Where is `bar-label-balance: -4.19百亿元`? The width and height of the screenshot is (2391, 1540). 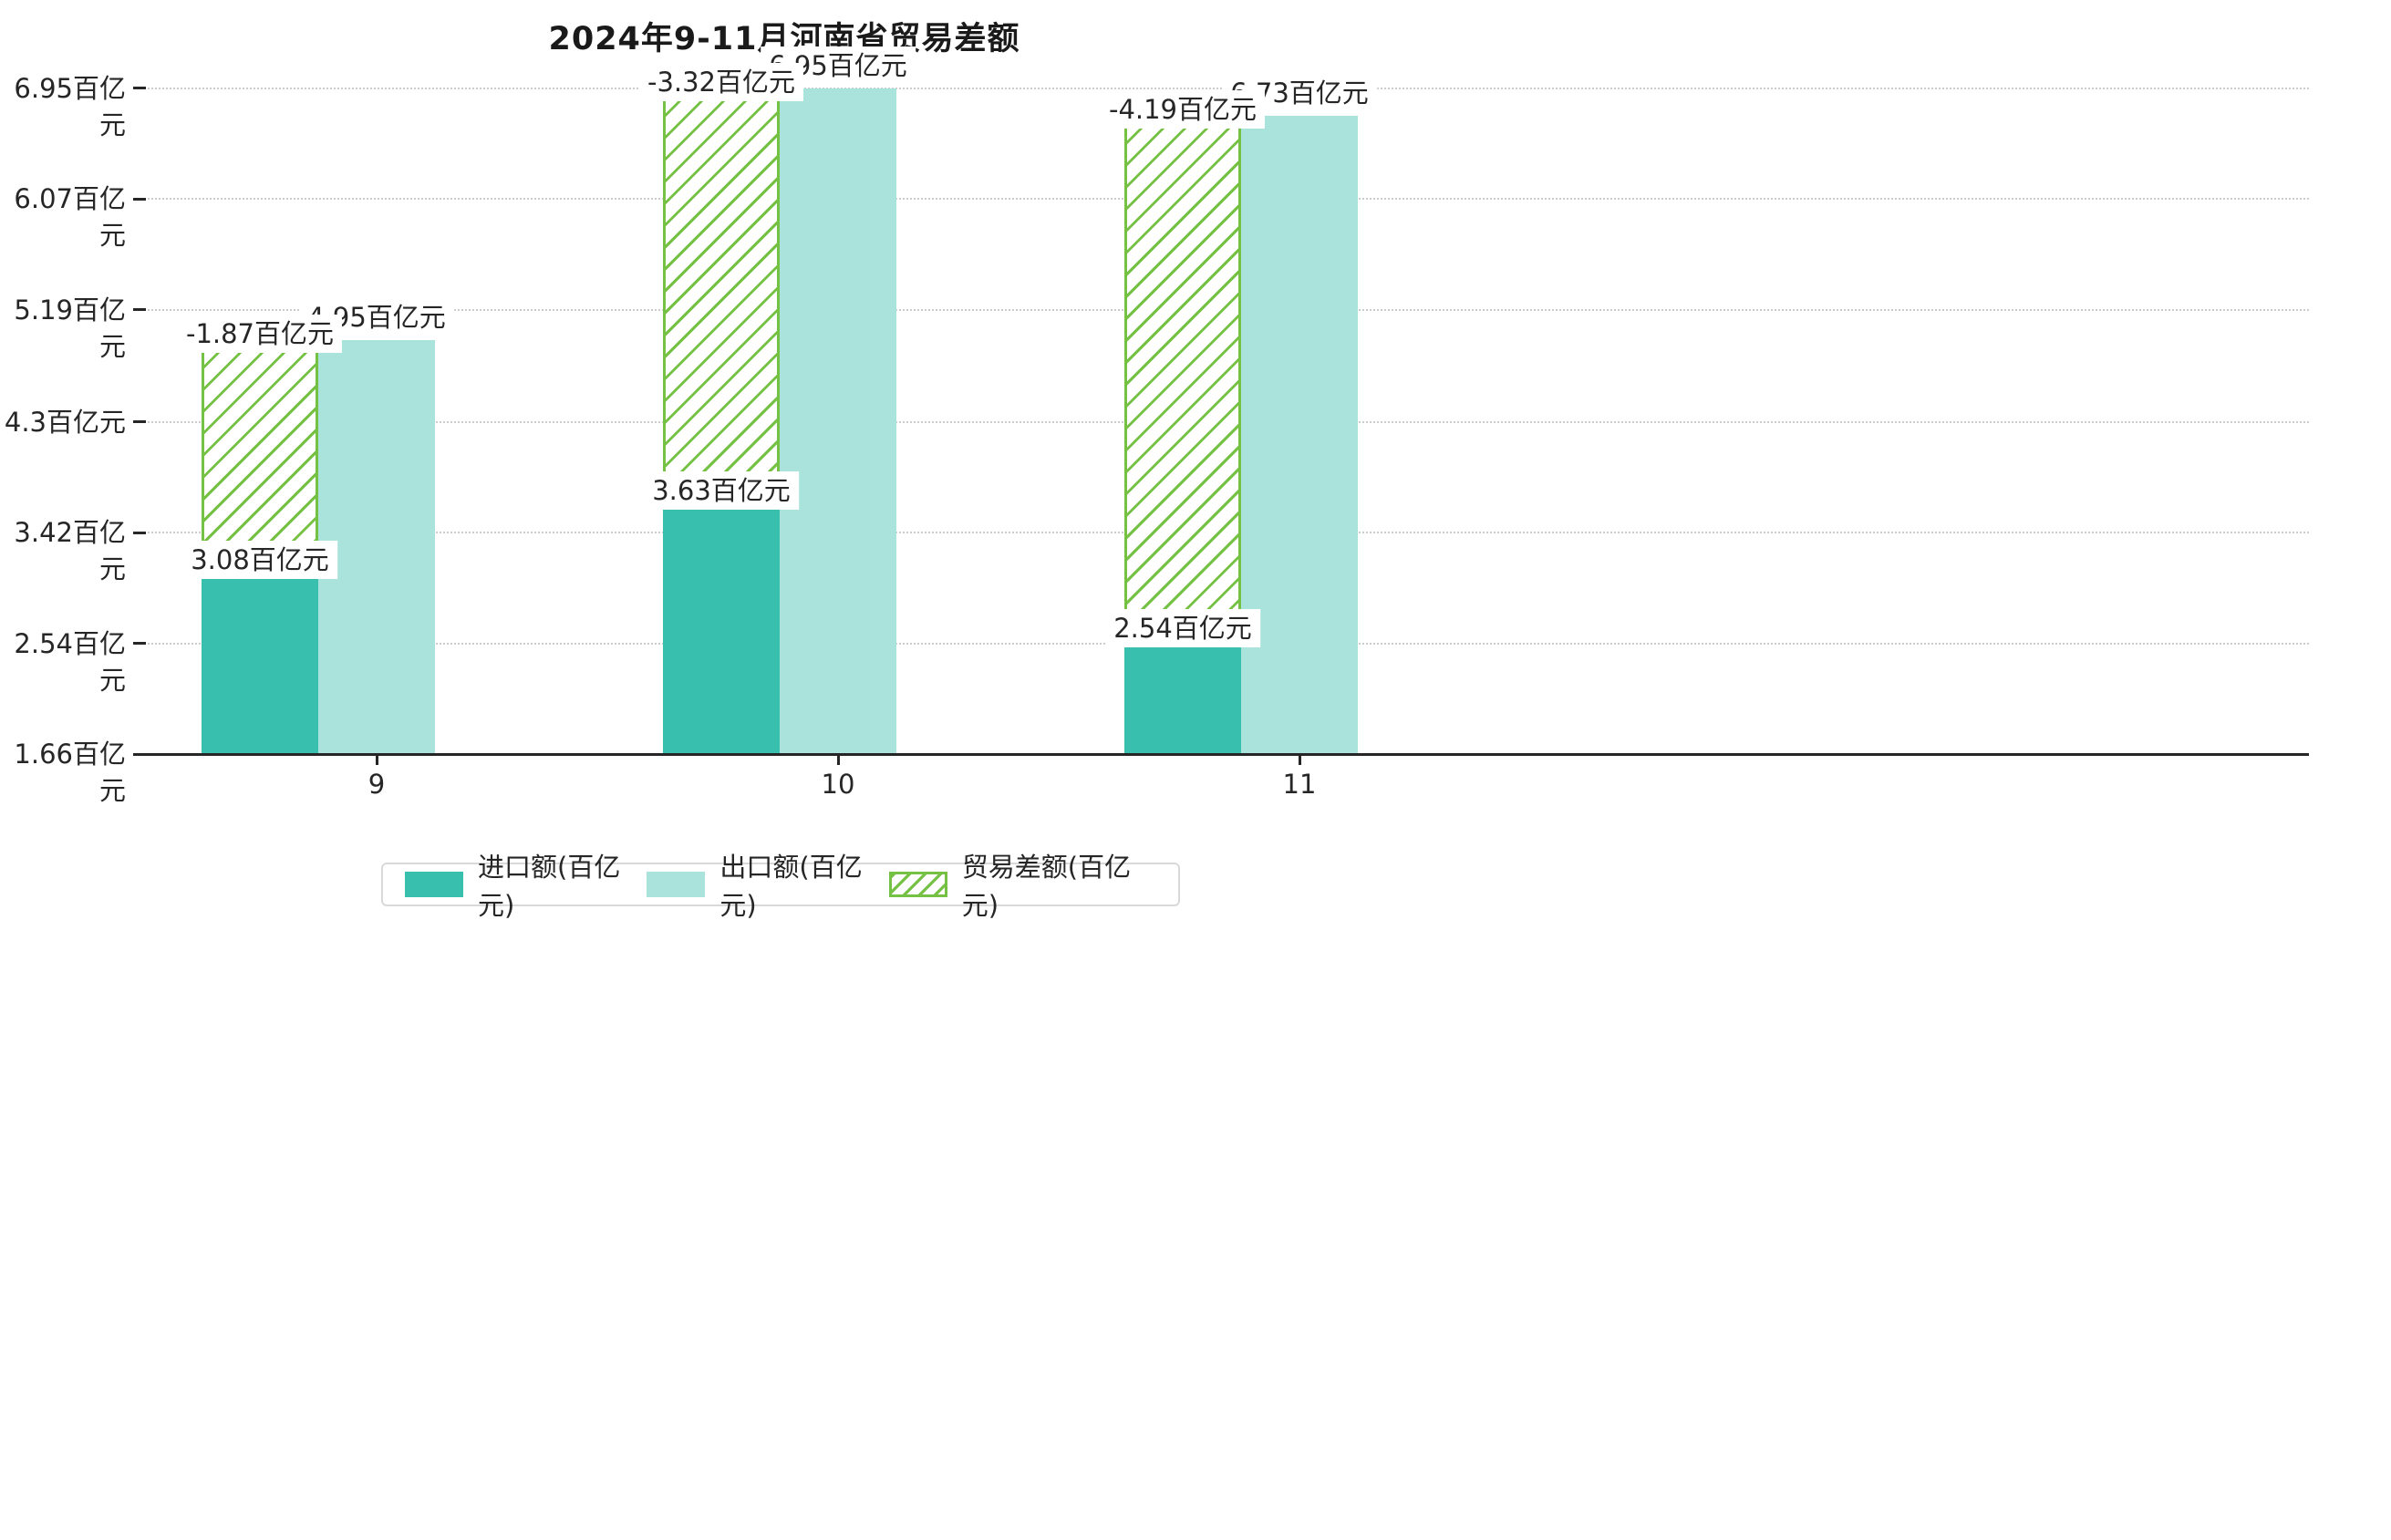 bar-label-balance: -4.19百亿元 is located at coordinates (1183, 109).